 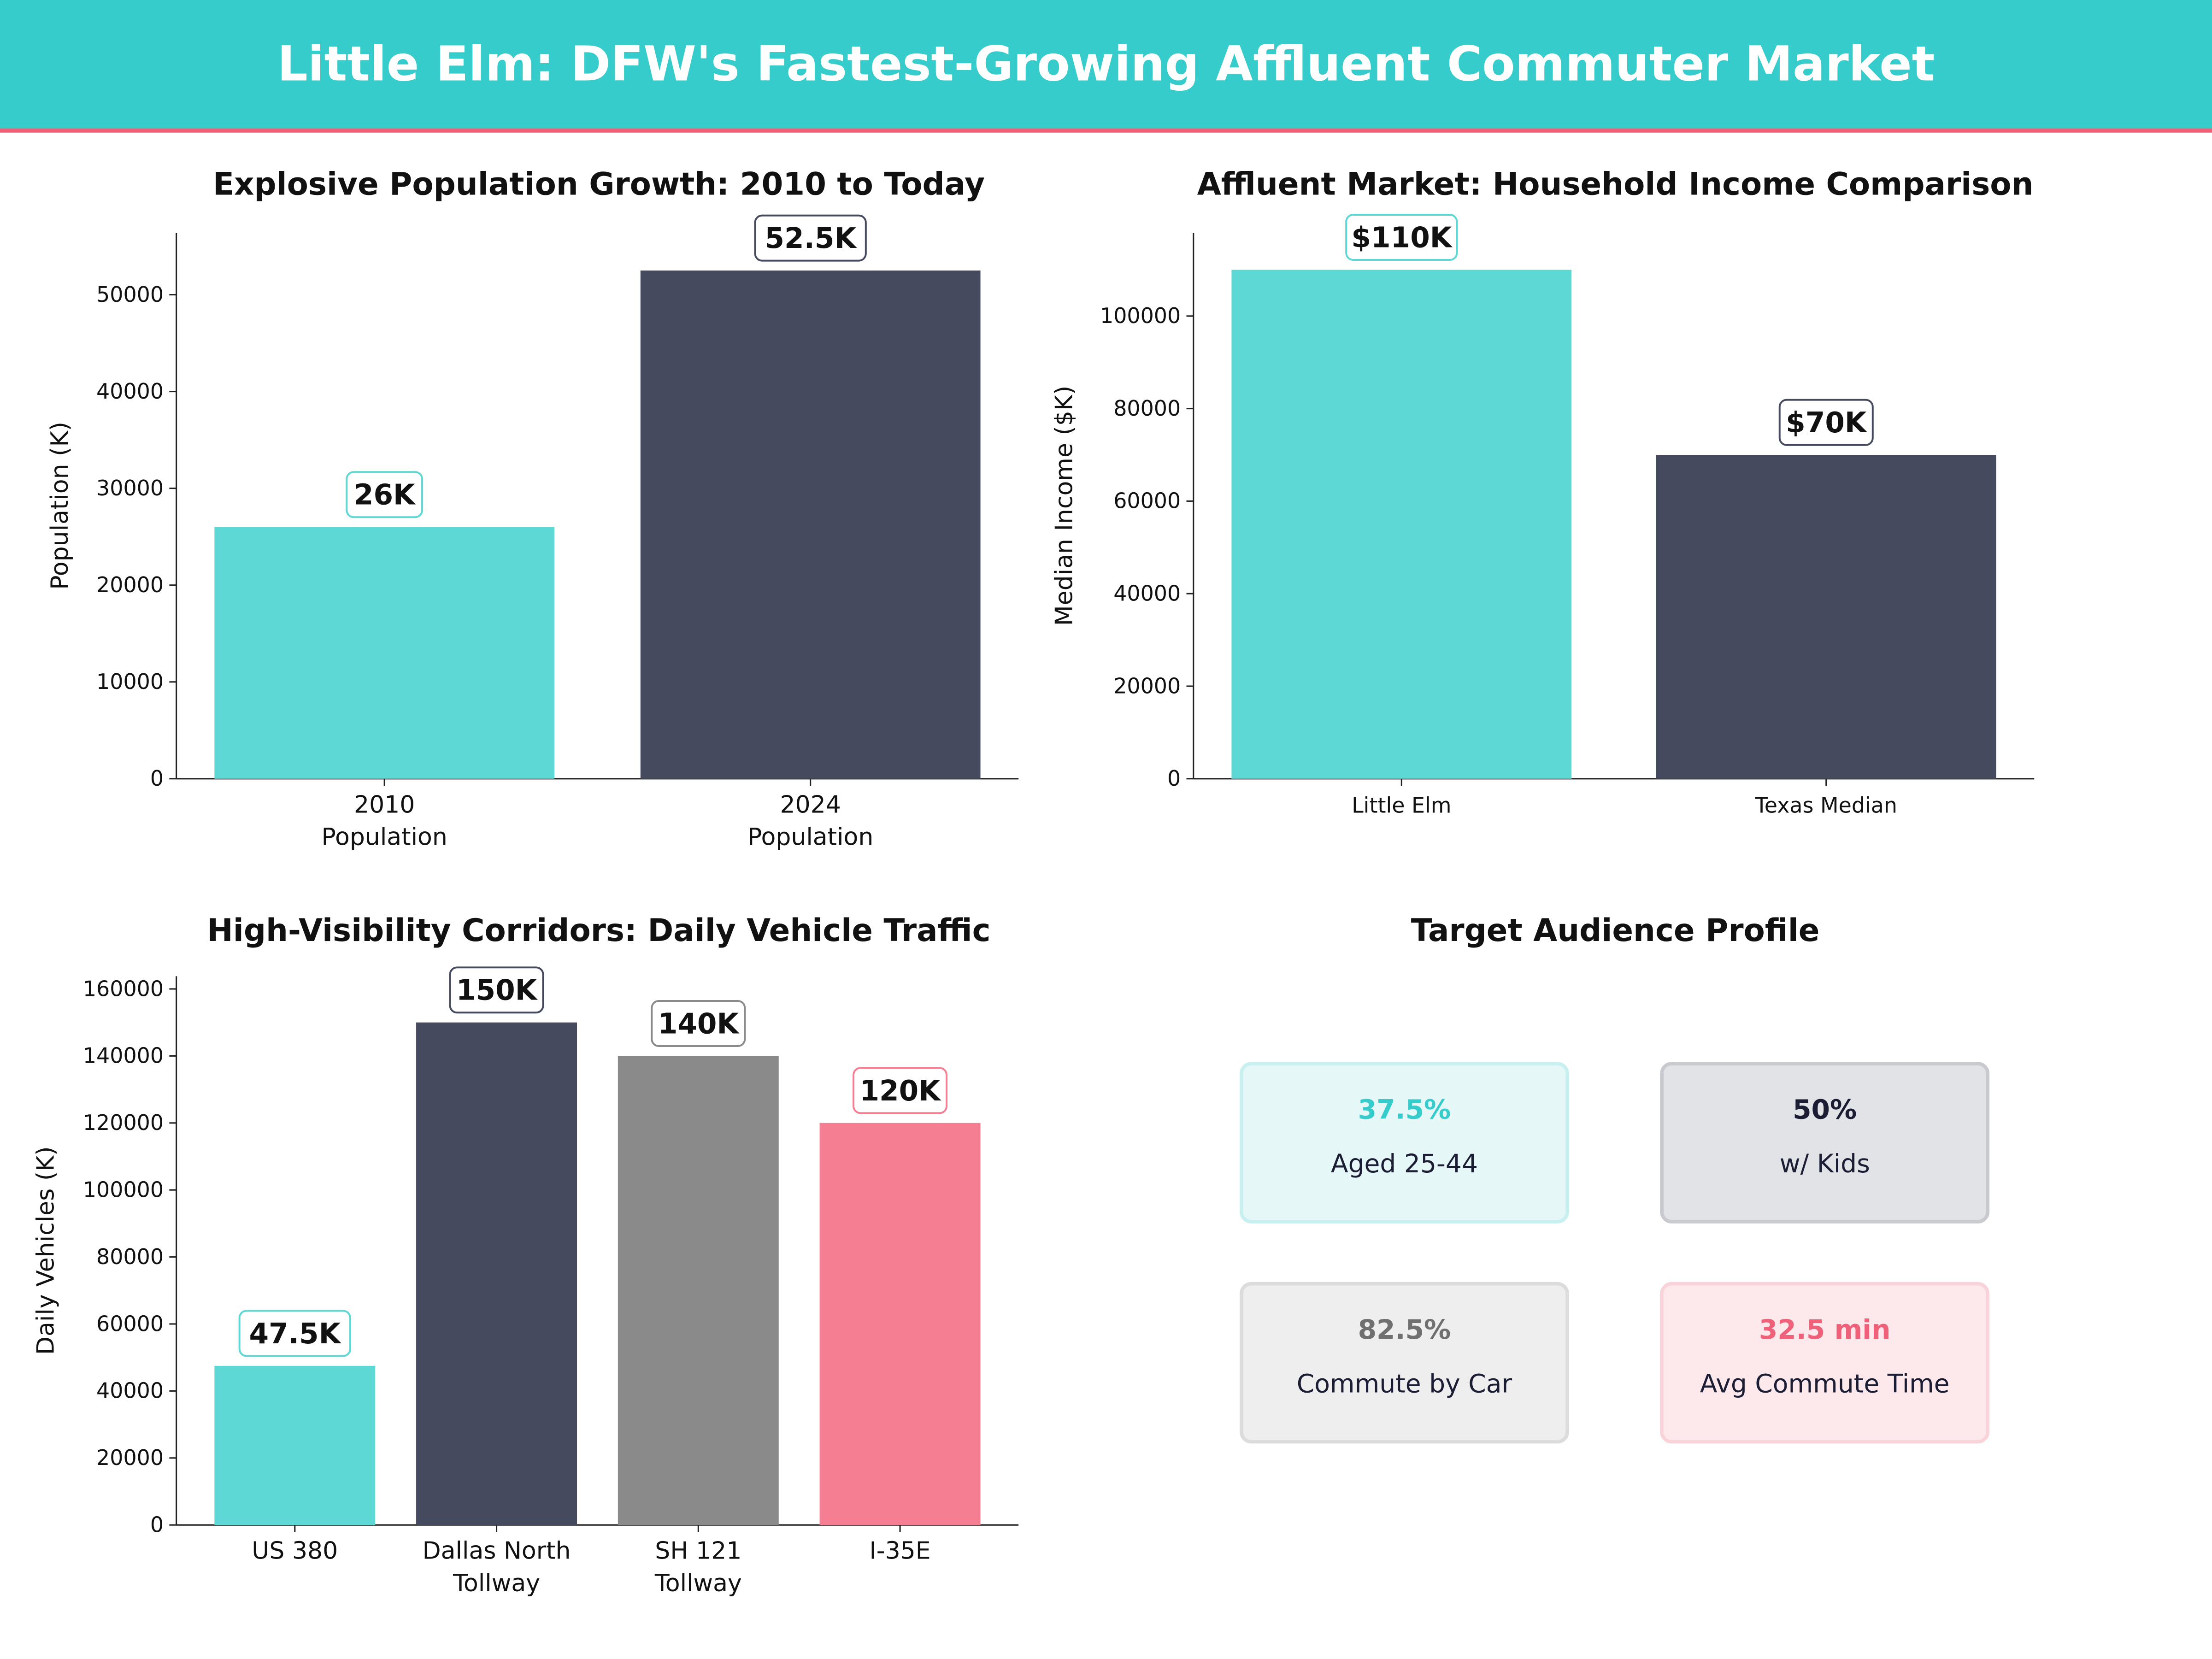 What do you see at coordinates (1404, 1163) in the screenshot?
I see `stat-label: Aged 25-44` at bounding box center [1404, 1163].